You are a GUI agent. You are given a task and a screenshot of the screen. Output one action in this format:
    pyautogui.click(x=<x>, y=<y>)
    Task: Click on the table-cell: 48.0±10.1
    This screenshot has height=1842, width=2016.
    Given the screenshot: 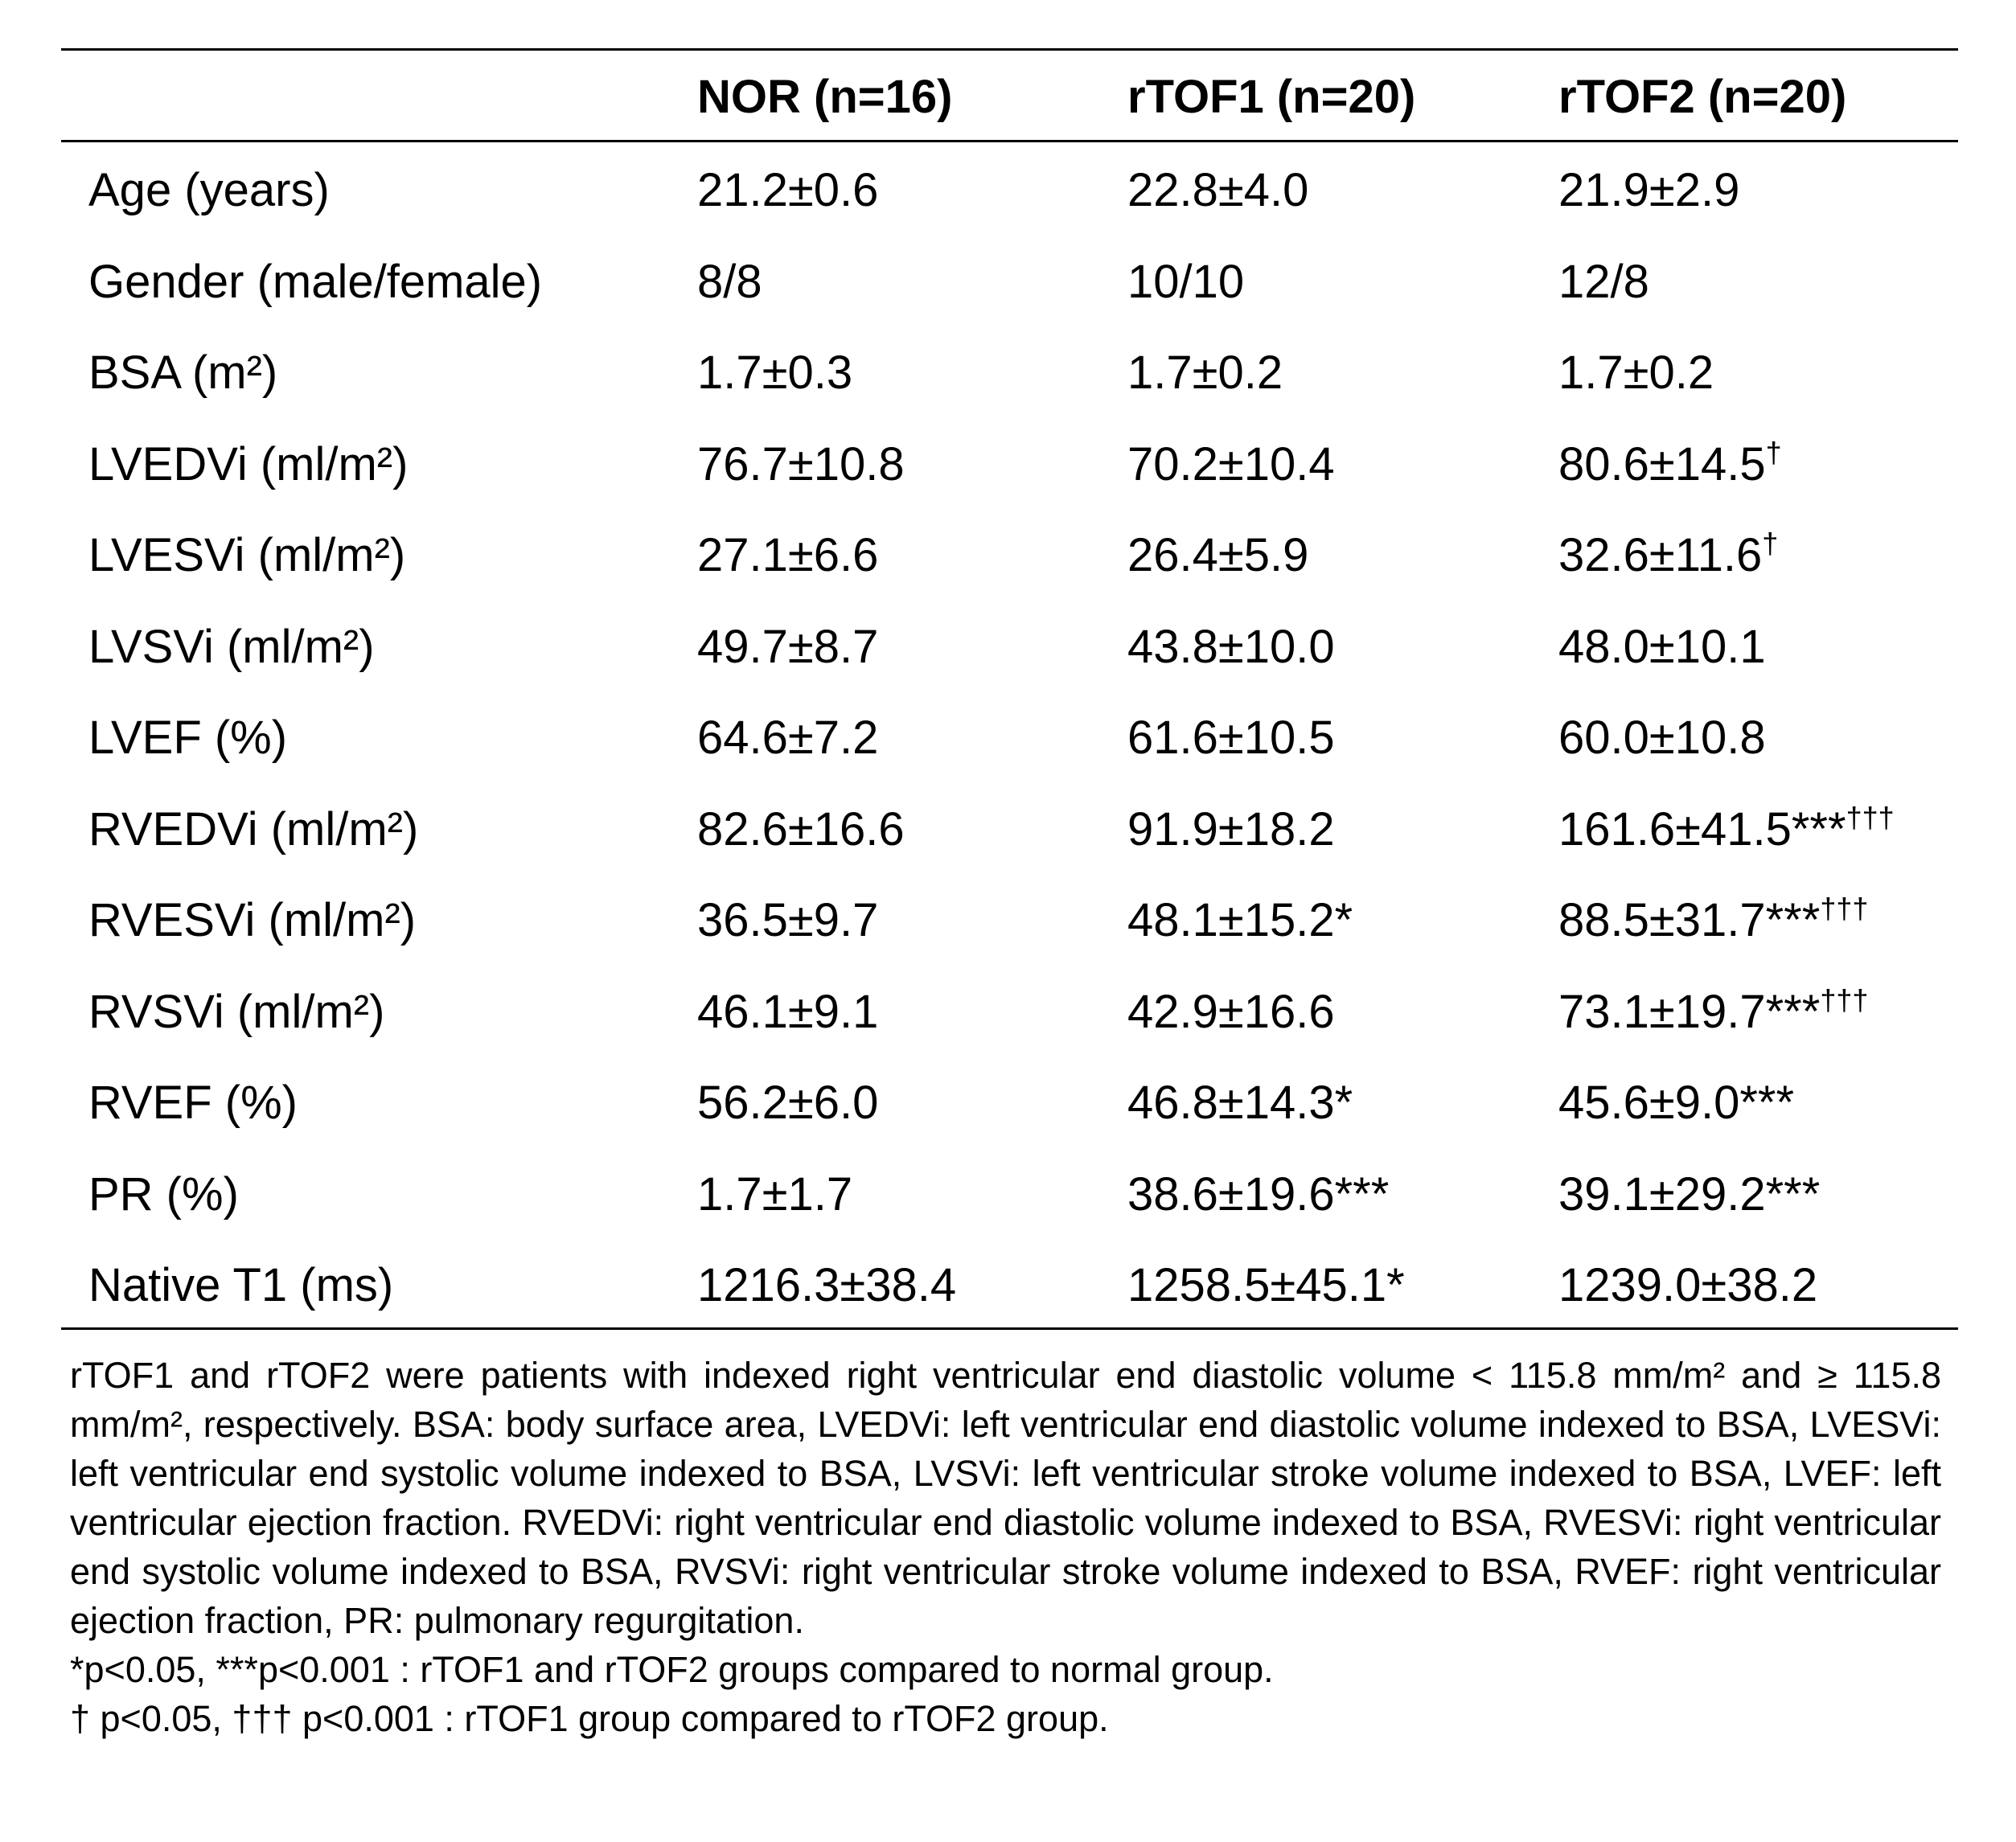 What is the action you would take?
    pyautogui.click(x=1662, y=647)
    